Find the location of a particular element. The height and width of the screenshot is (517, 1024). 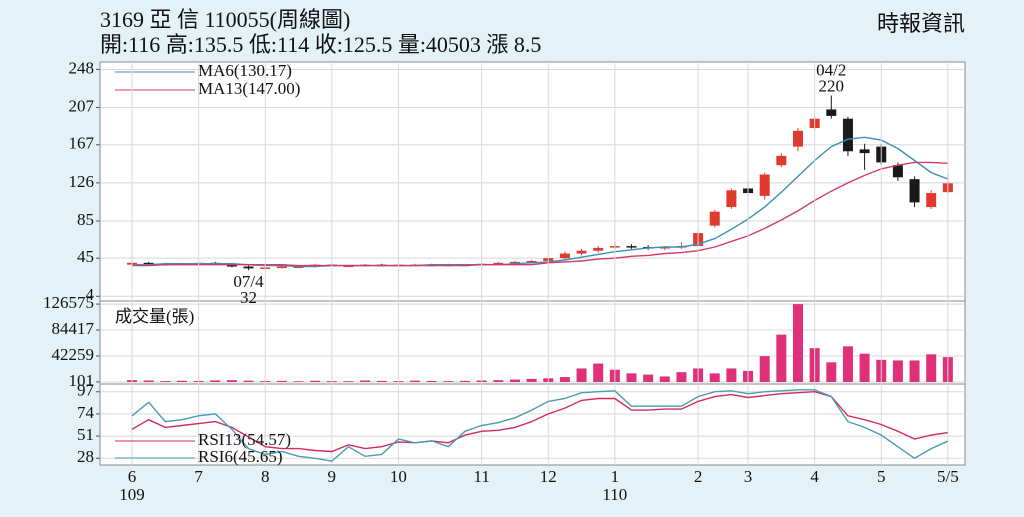

chart-title: 3169 亞 信 110055(周線圖) is located at coordinates (225, 19).